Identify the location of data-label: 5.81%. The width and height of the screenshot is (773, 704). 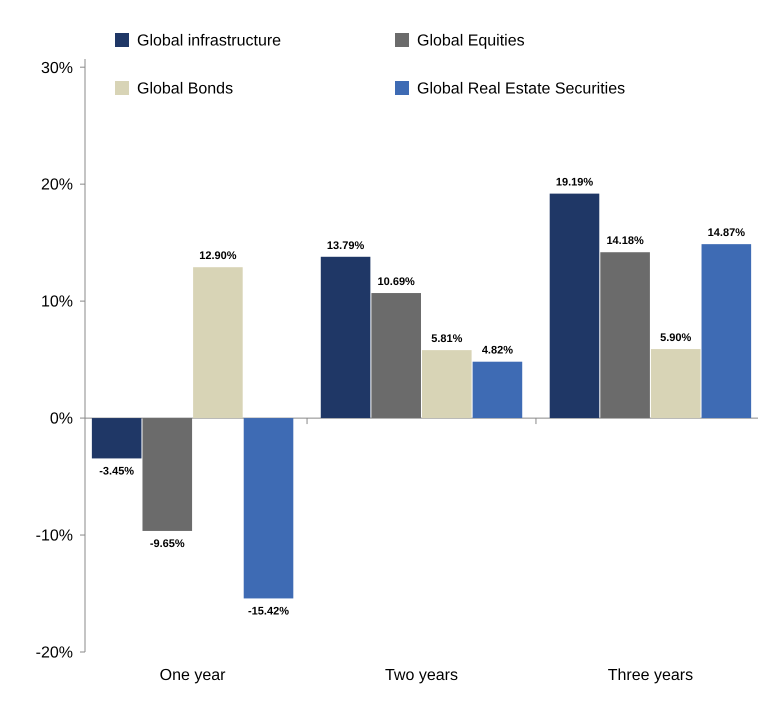
(447, 339).